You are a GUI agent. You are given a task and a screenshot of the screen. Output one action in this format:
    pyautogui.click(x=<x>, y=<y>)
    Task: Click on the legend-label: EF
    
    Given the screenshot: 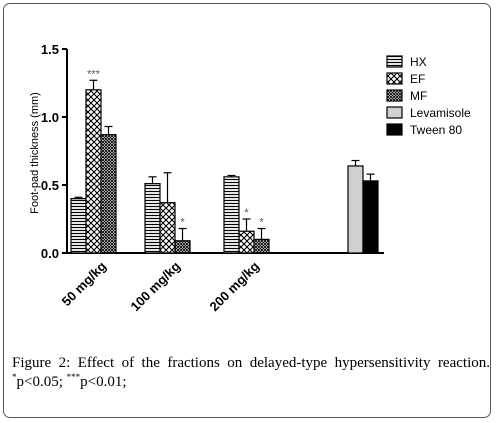 What is the action you would take?
    pyautogui.click(x=417, y=79)
    